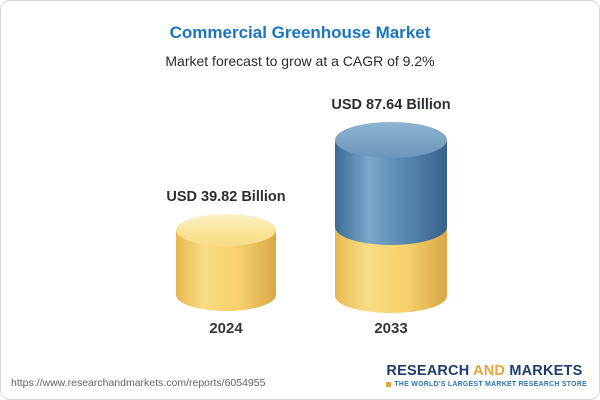 The width and height of the screenshot is (600, 400). I want to click on logo-word-research: RESEARCH, so click(428, 371).